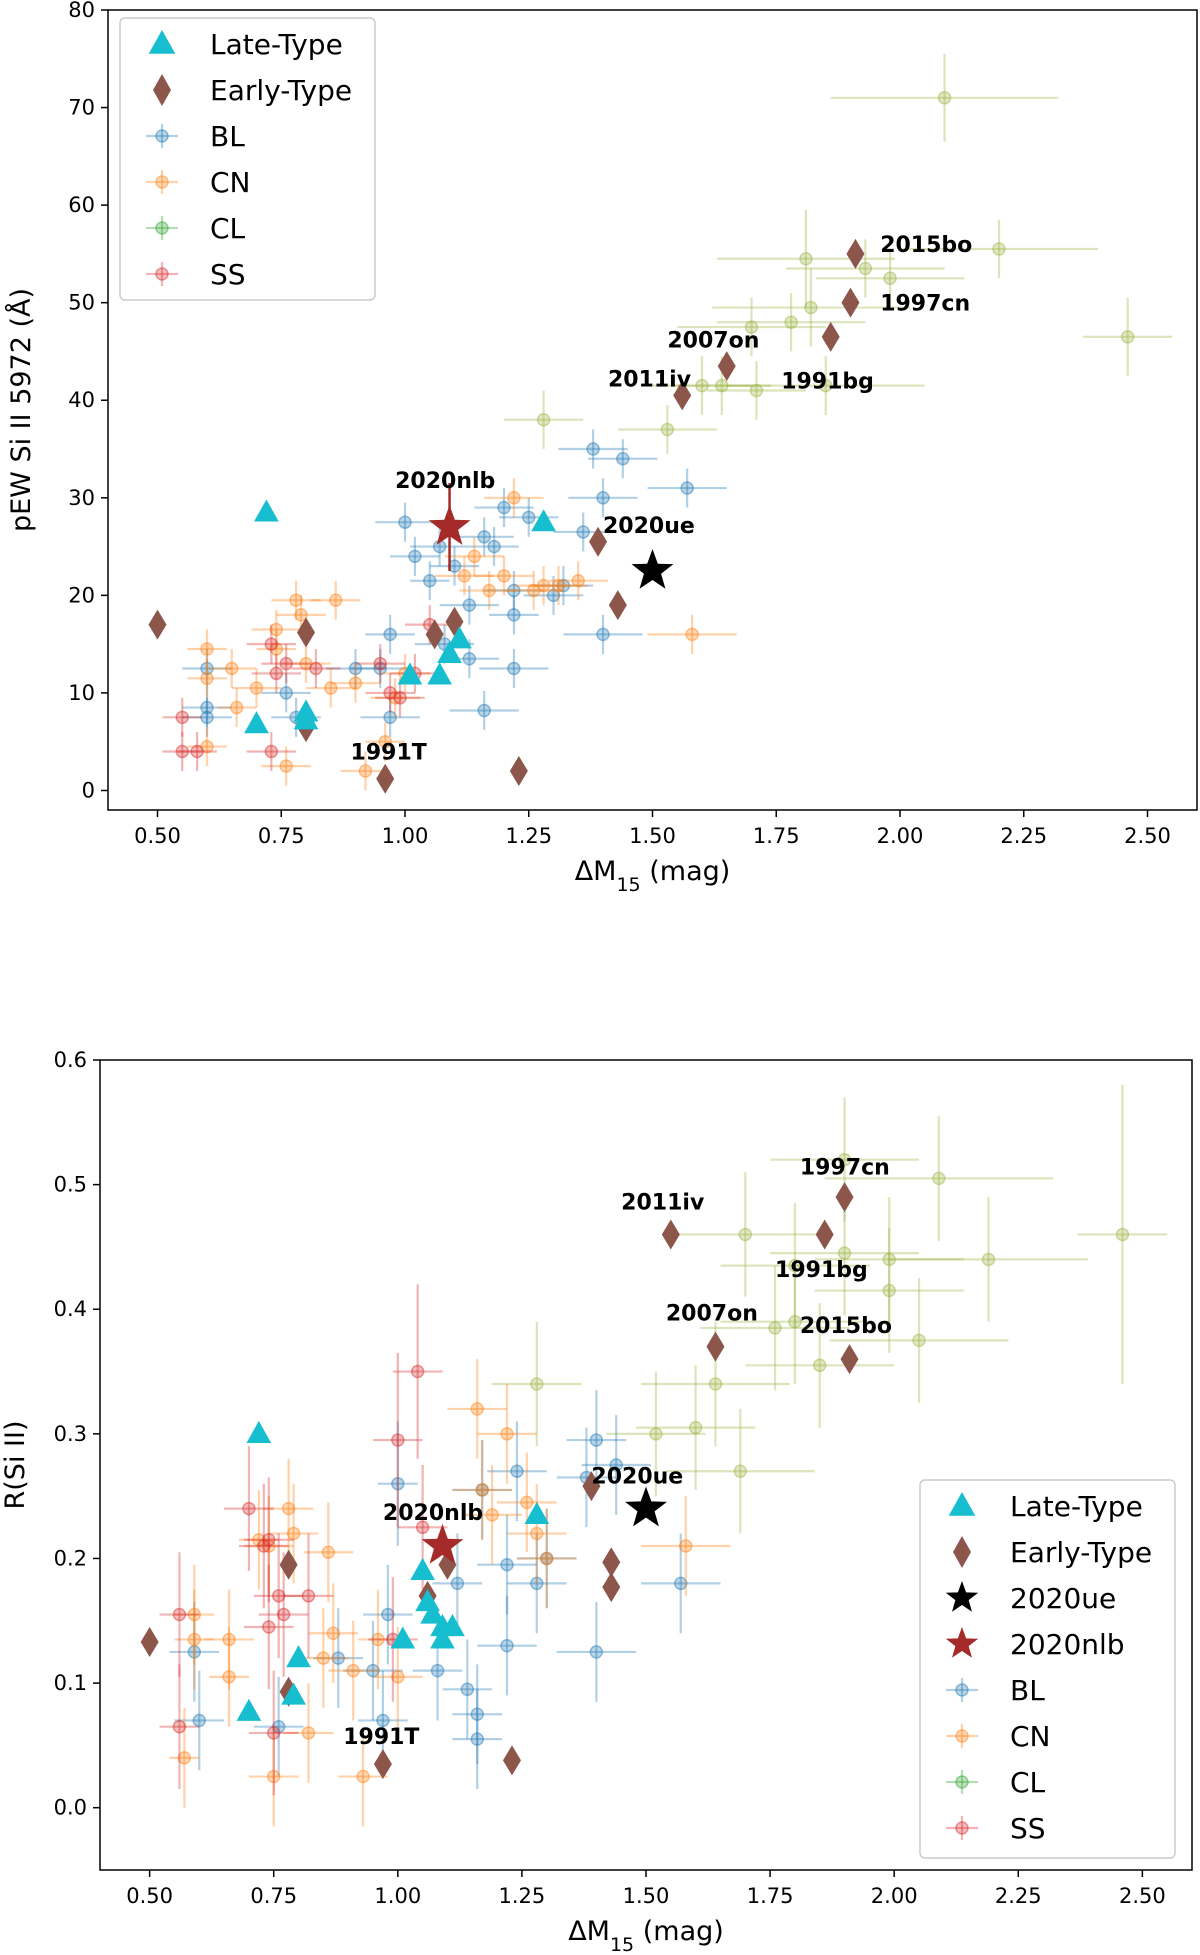 The width and height of the screenshot is (1200, 1955). Describe the element at coordinates (1030, 1736) in the screenshot. I see `legend-label: CN` at that location.